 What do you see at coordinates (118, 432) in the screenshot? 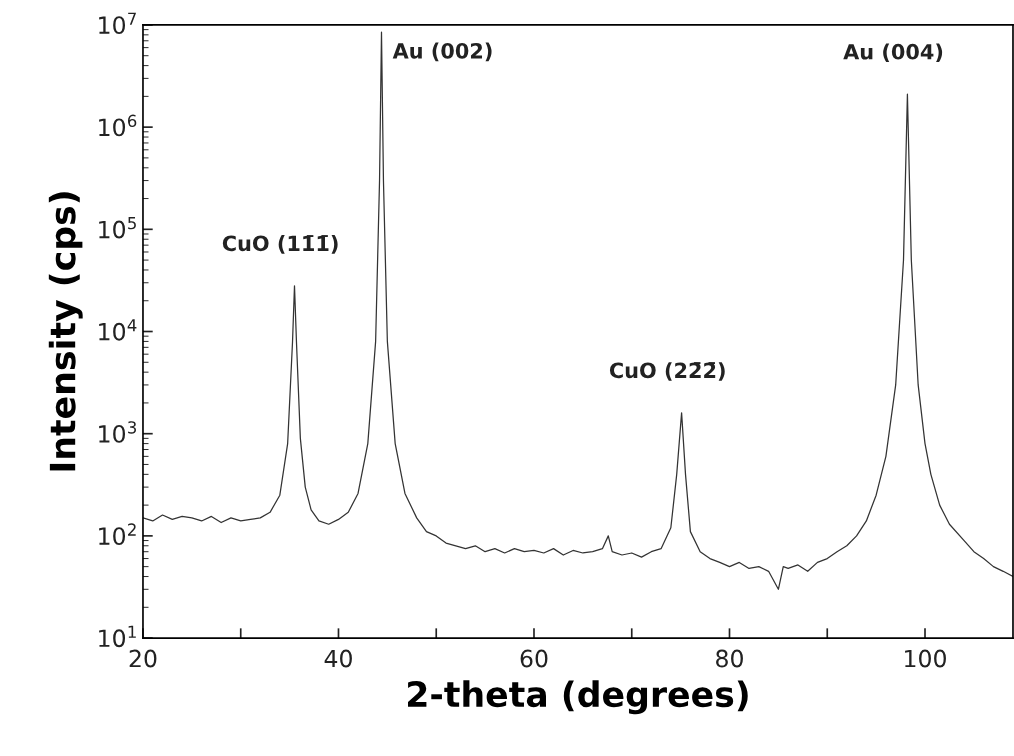
I see `y-tick-label: 10$^{3}$` at bounding box center [118, 432].